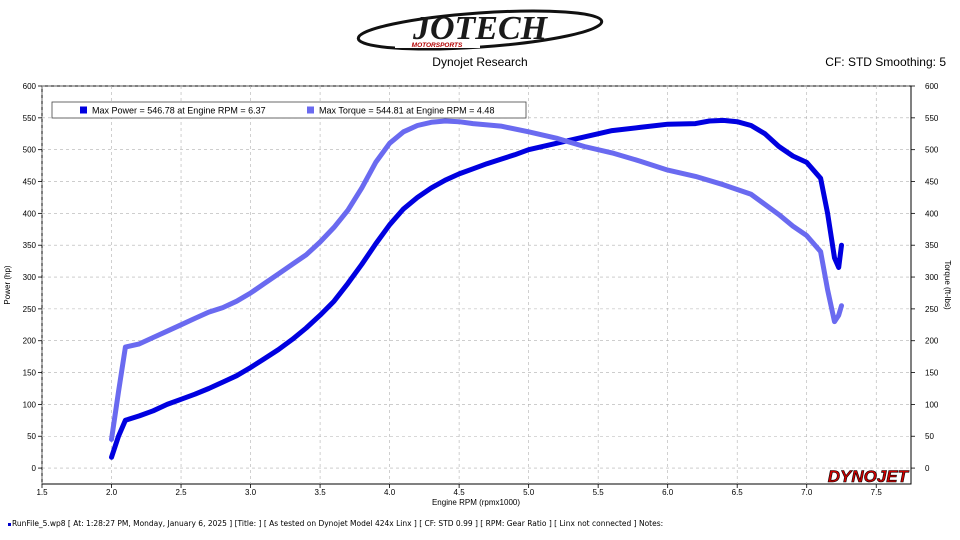 The image size is (960, 540). What do you see at coordinates (932, 373) in the screenshot?
I see `y-right-tick-label: 150` at bounding box center [932, 373].